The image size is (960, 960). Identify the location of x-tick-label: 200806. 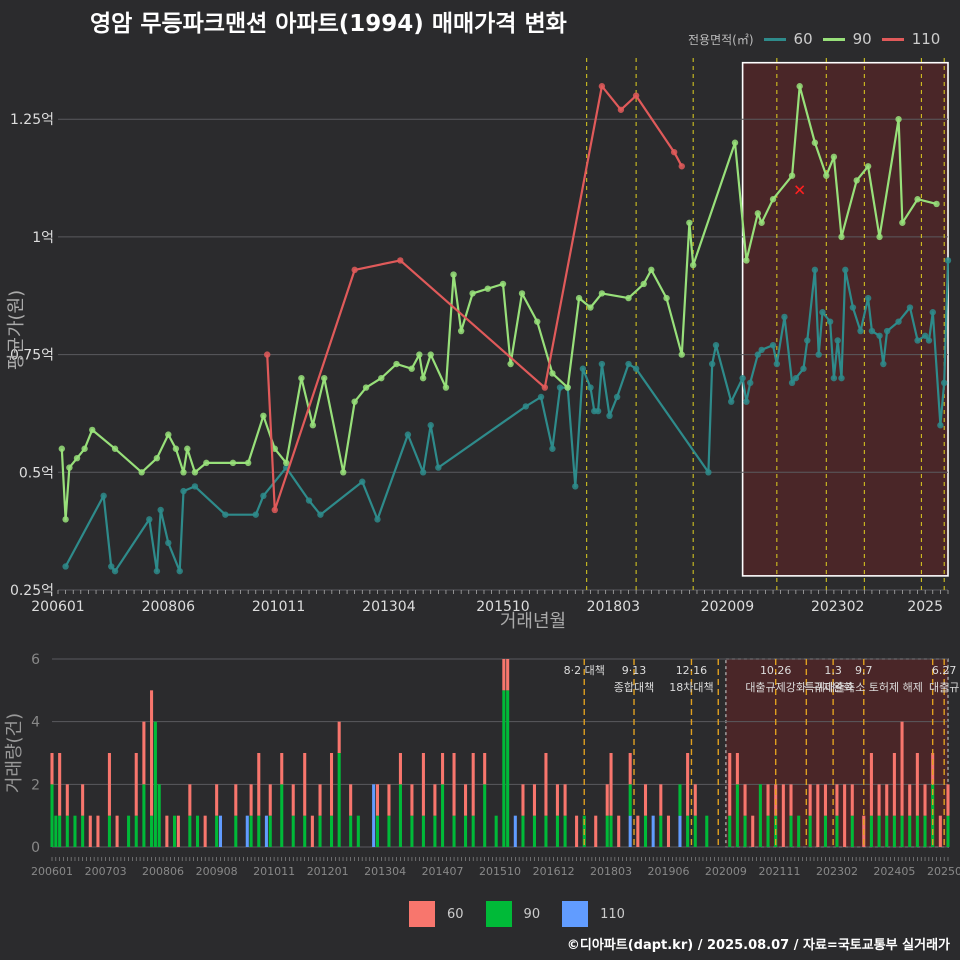
(169, 607).